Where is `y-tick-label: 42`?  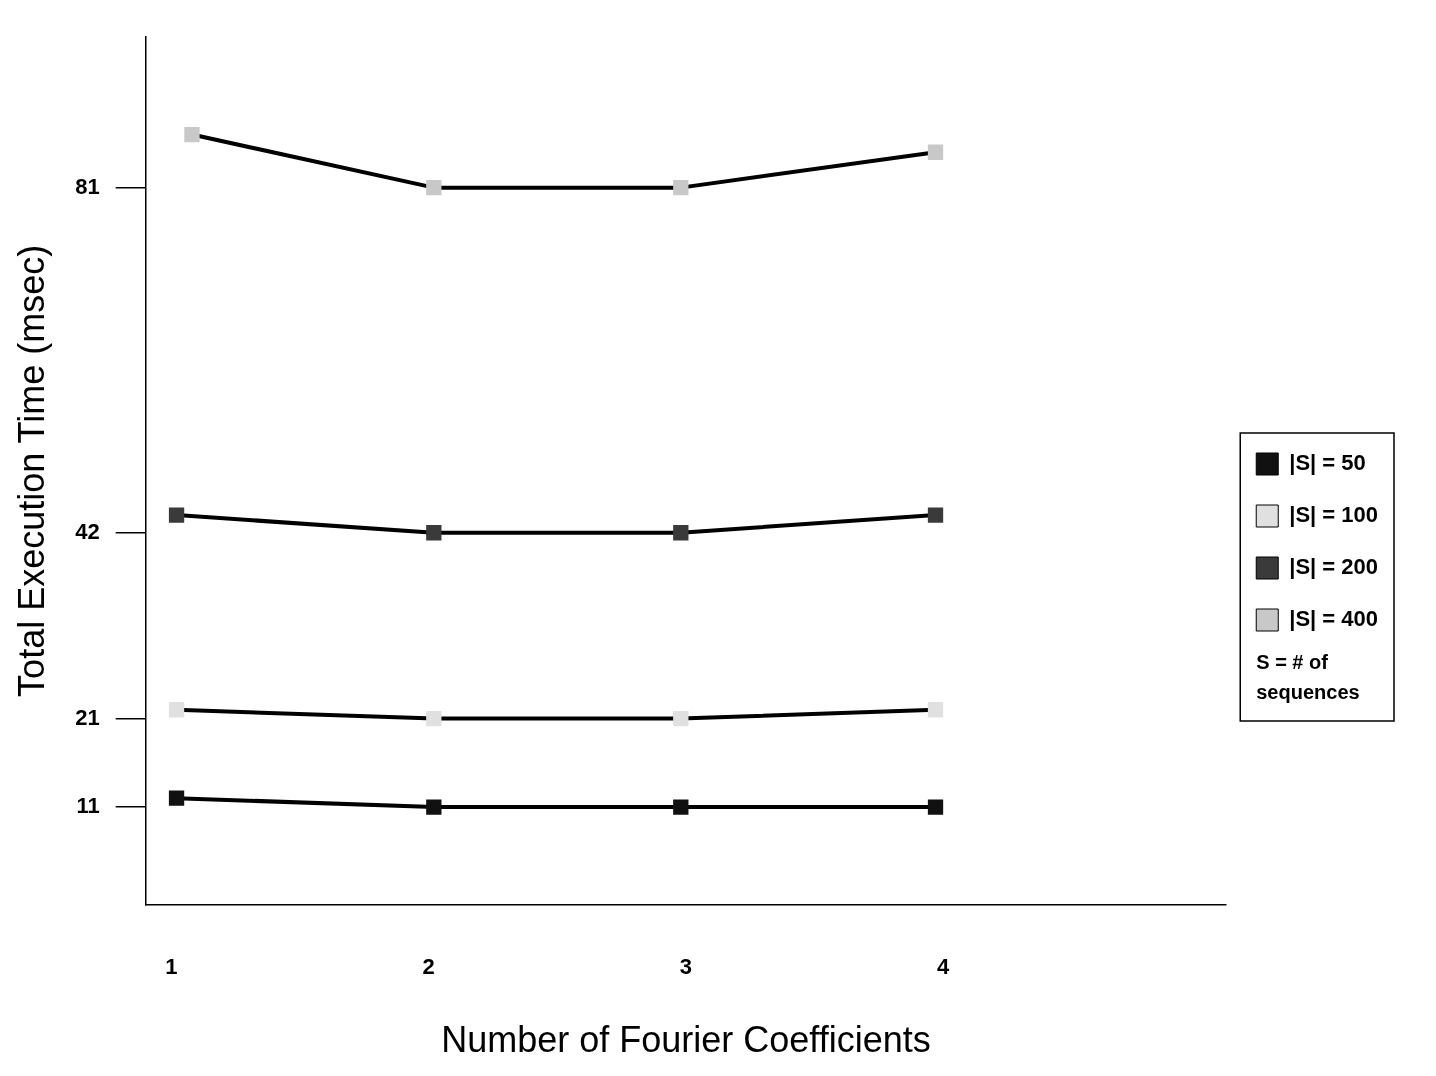 y-tick-label: 42 is located at coordinates (87, 531).